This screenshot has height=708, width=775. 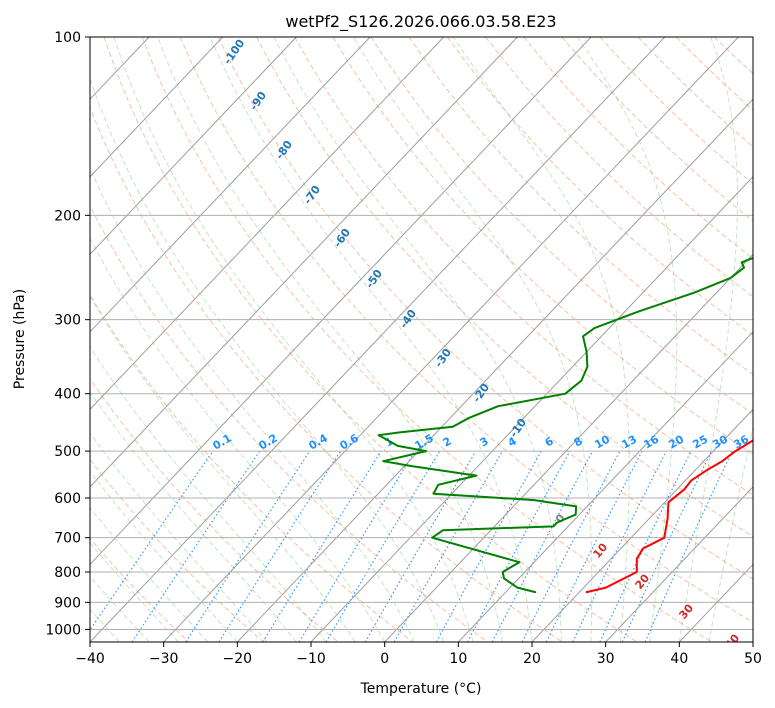 I want to click on x-tick-label: 20, so click(x=532, y=659).